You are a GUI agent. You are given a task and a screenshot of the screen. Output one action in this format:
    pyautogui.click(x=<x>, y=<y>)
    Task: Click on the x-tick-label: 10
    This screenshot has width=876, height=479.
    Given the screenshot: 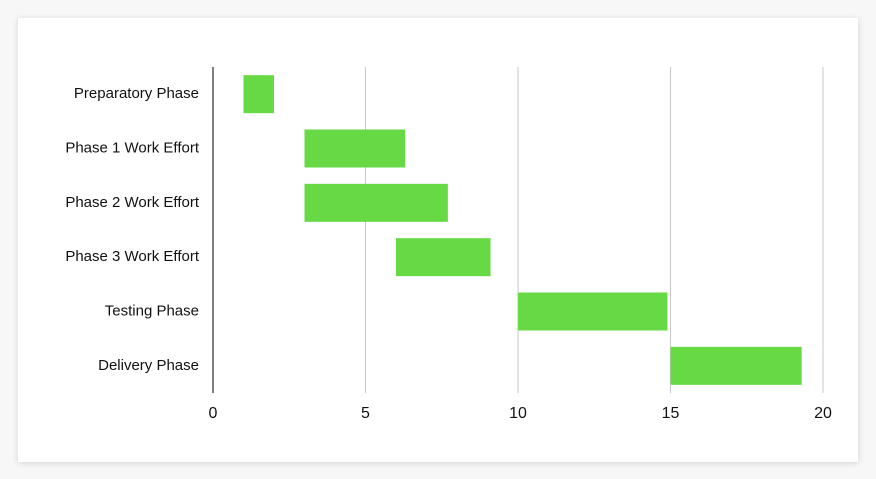 What is the action you would take?
    pyautogui.click(x=518, y=413)
    